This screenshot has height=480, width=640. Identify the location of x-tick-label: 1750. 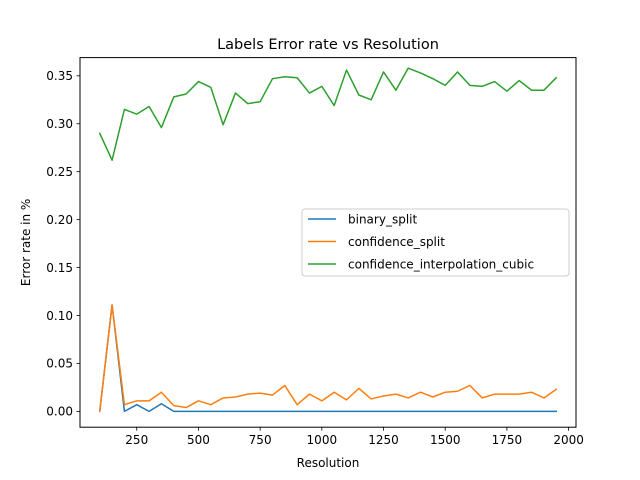
(507, 440).